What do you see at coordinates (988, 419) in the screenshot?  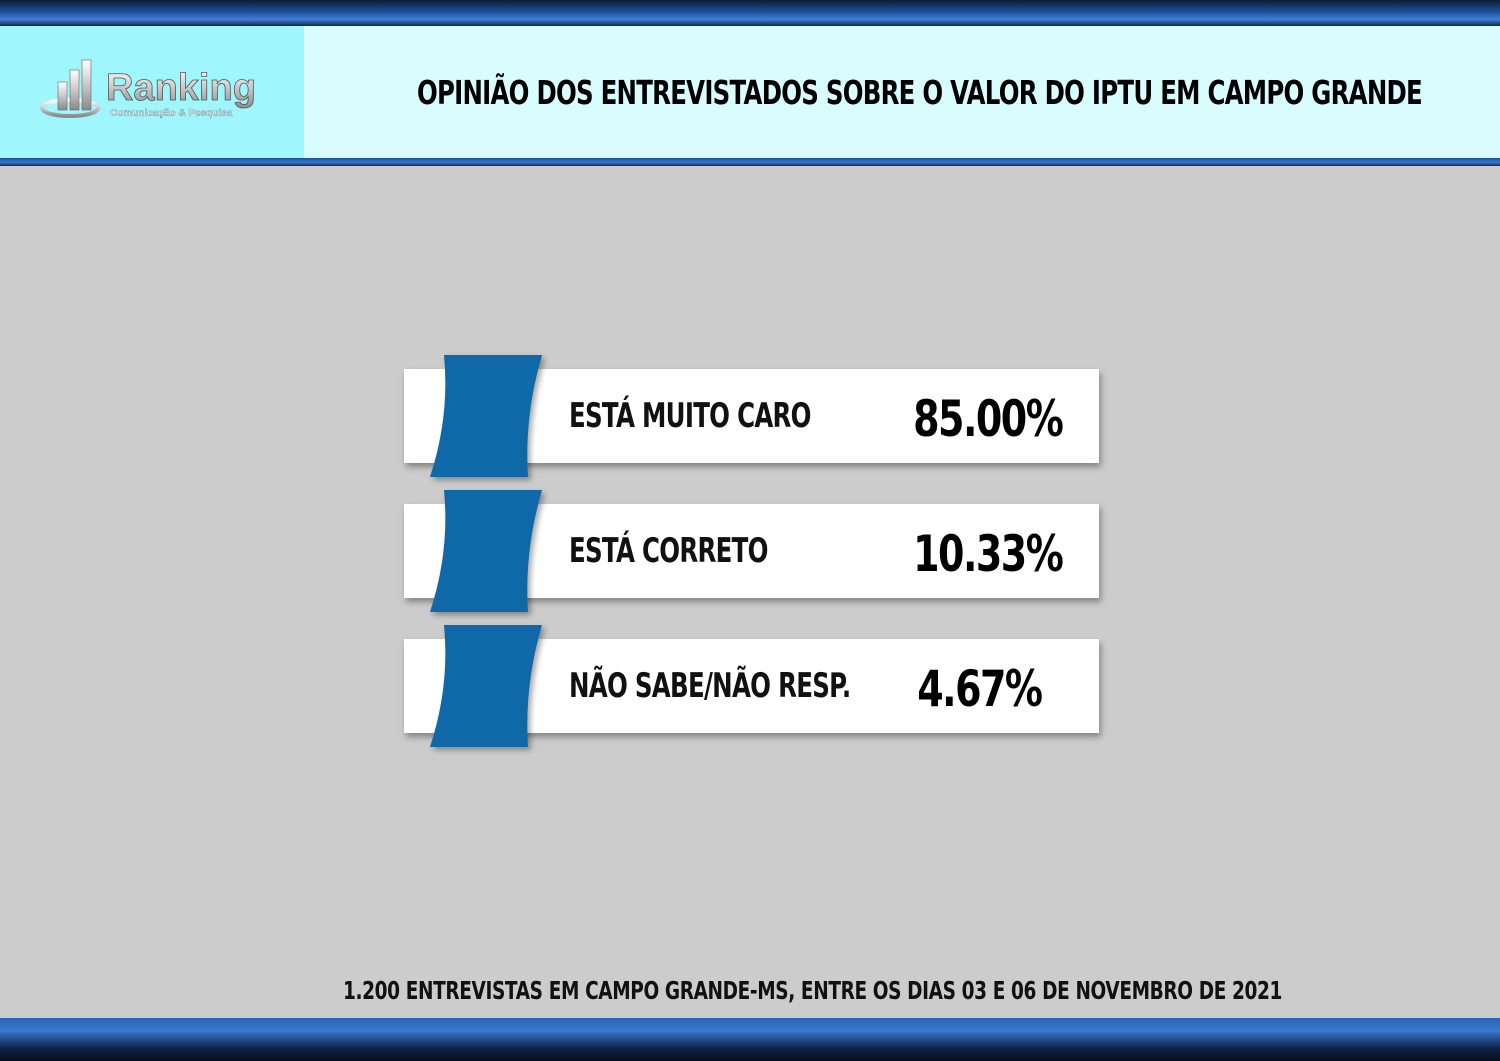 I see `row-value-1: 85.00%` at bounding box center [988, 419].